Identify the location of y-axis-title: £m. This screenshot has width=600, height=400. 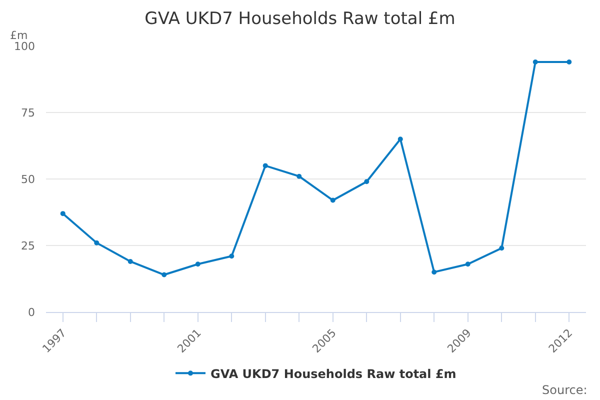
(19, 35).